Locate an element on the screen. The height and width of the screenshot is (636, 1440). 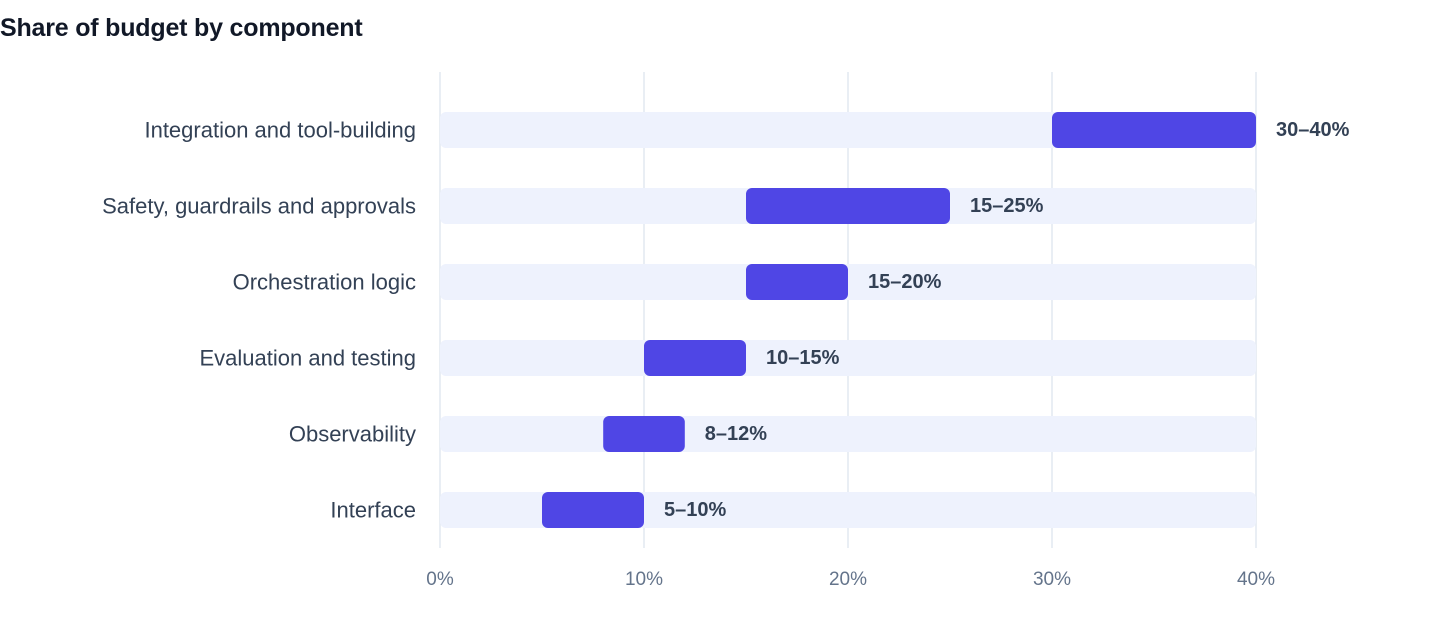
x-tick-label: 20% is located at coordinates (848, 579).